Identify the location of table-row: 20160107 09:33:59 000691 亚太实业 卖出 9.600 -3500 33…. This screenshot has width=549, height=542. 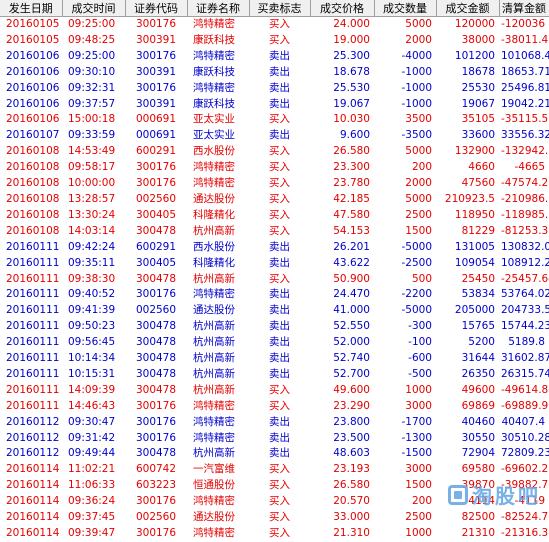
(274, 136).